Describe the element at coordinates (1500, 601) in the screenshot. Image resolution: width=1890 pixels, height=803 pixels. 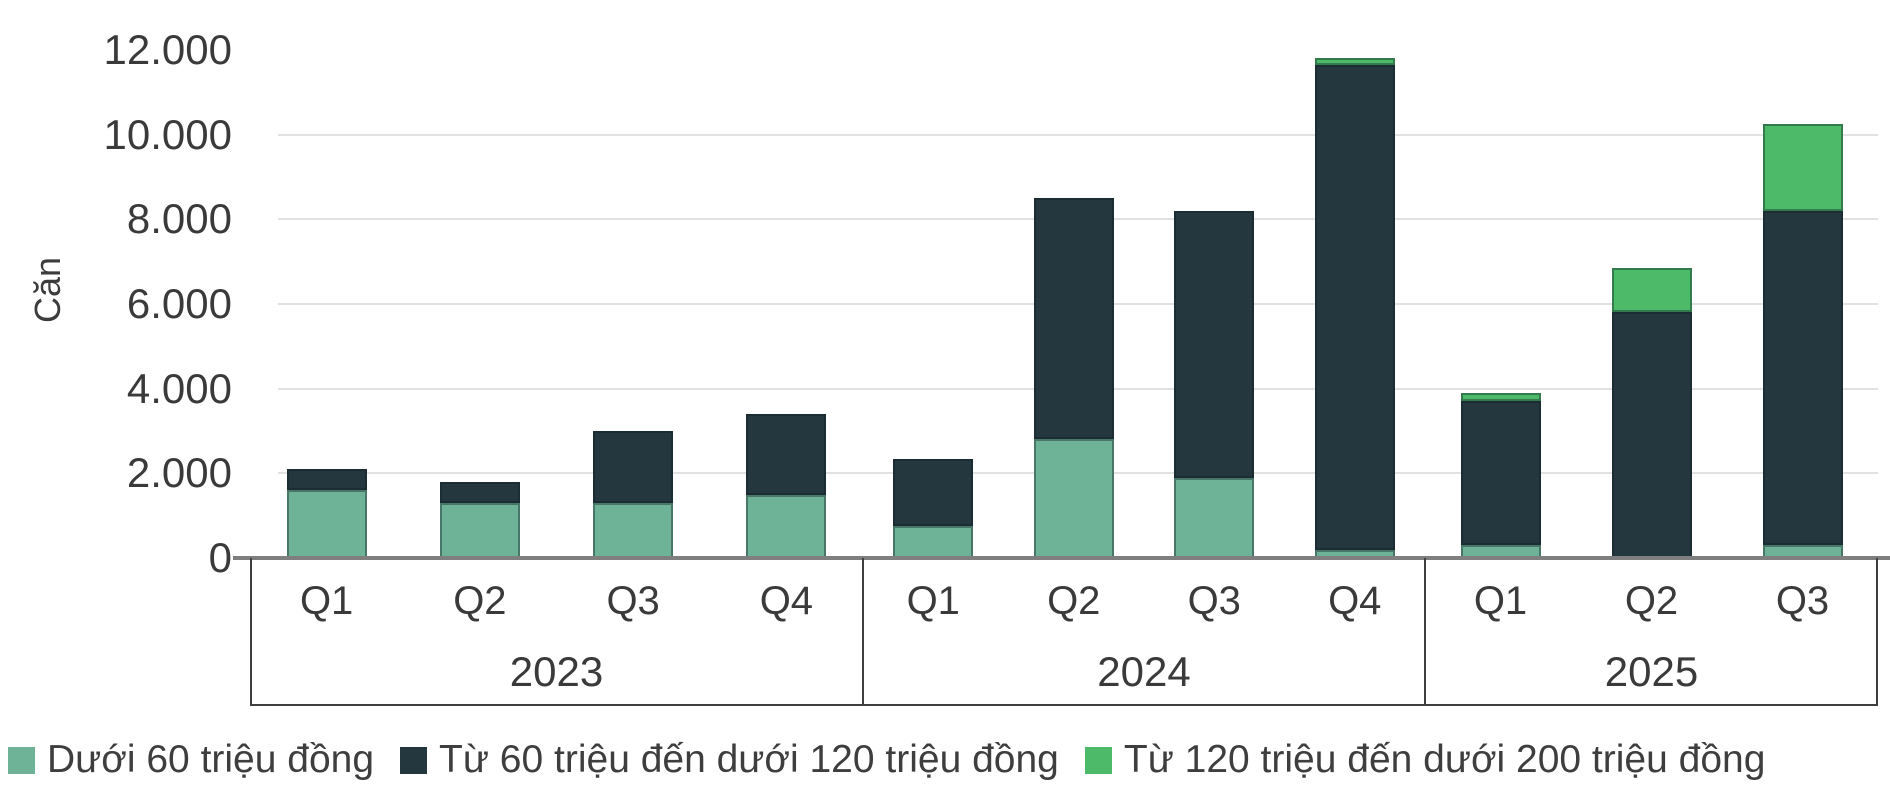
I see `quarter-label-2025-Q1: Q1` at that location.